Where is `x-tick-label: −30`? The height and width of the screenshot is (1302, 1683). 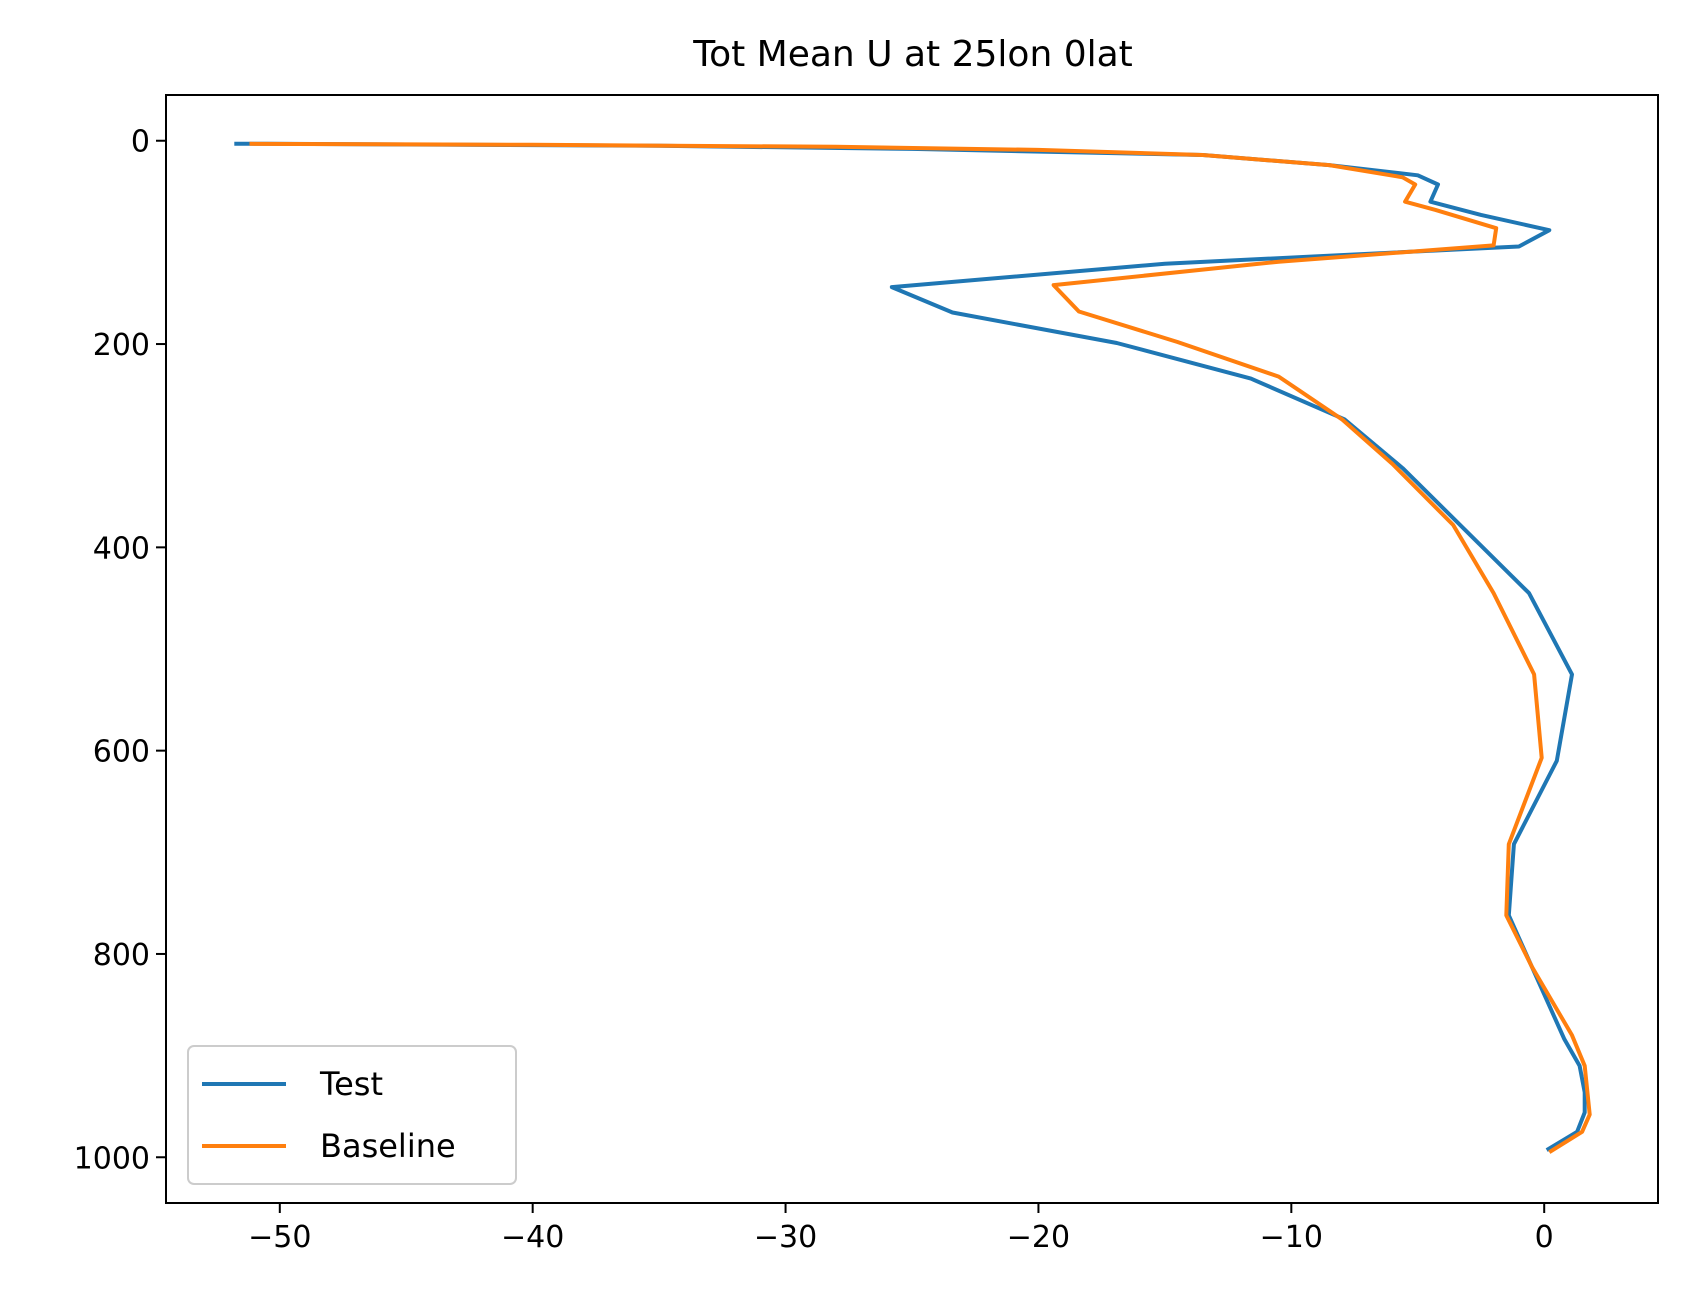 x-tick-label: −30 is located at coordinates (785, 1237).